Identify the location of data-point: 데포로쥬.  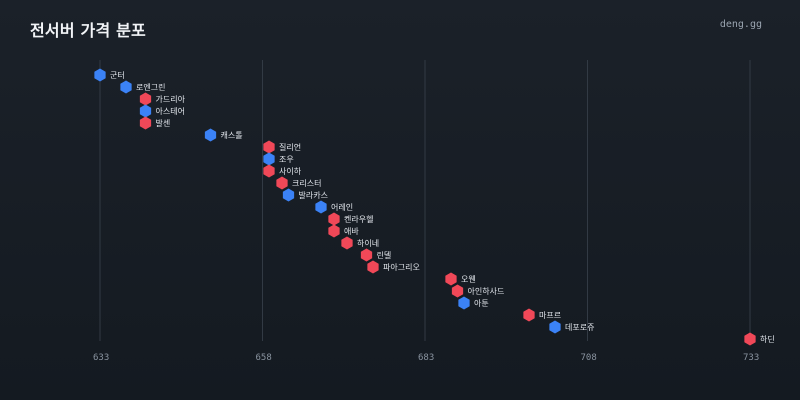
(571, 327).